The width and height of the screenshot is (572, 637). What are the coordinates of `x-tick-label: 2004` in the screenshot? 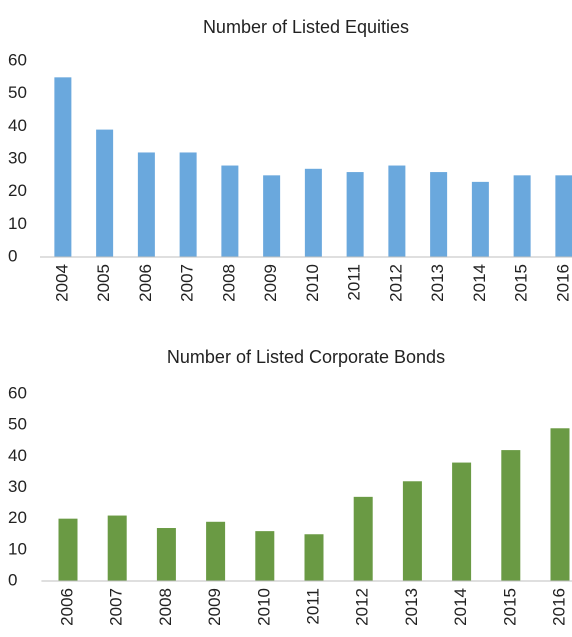 It's located at (61, 283).